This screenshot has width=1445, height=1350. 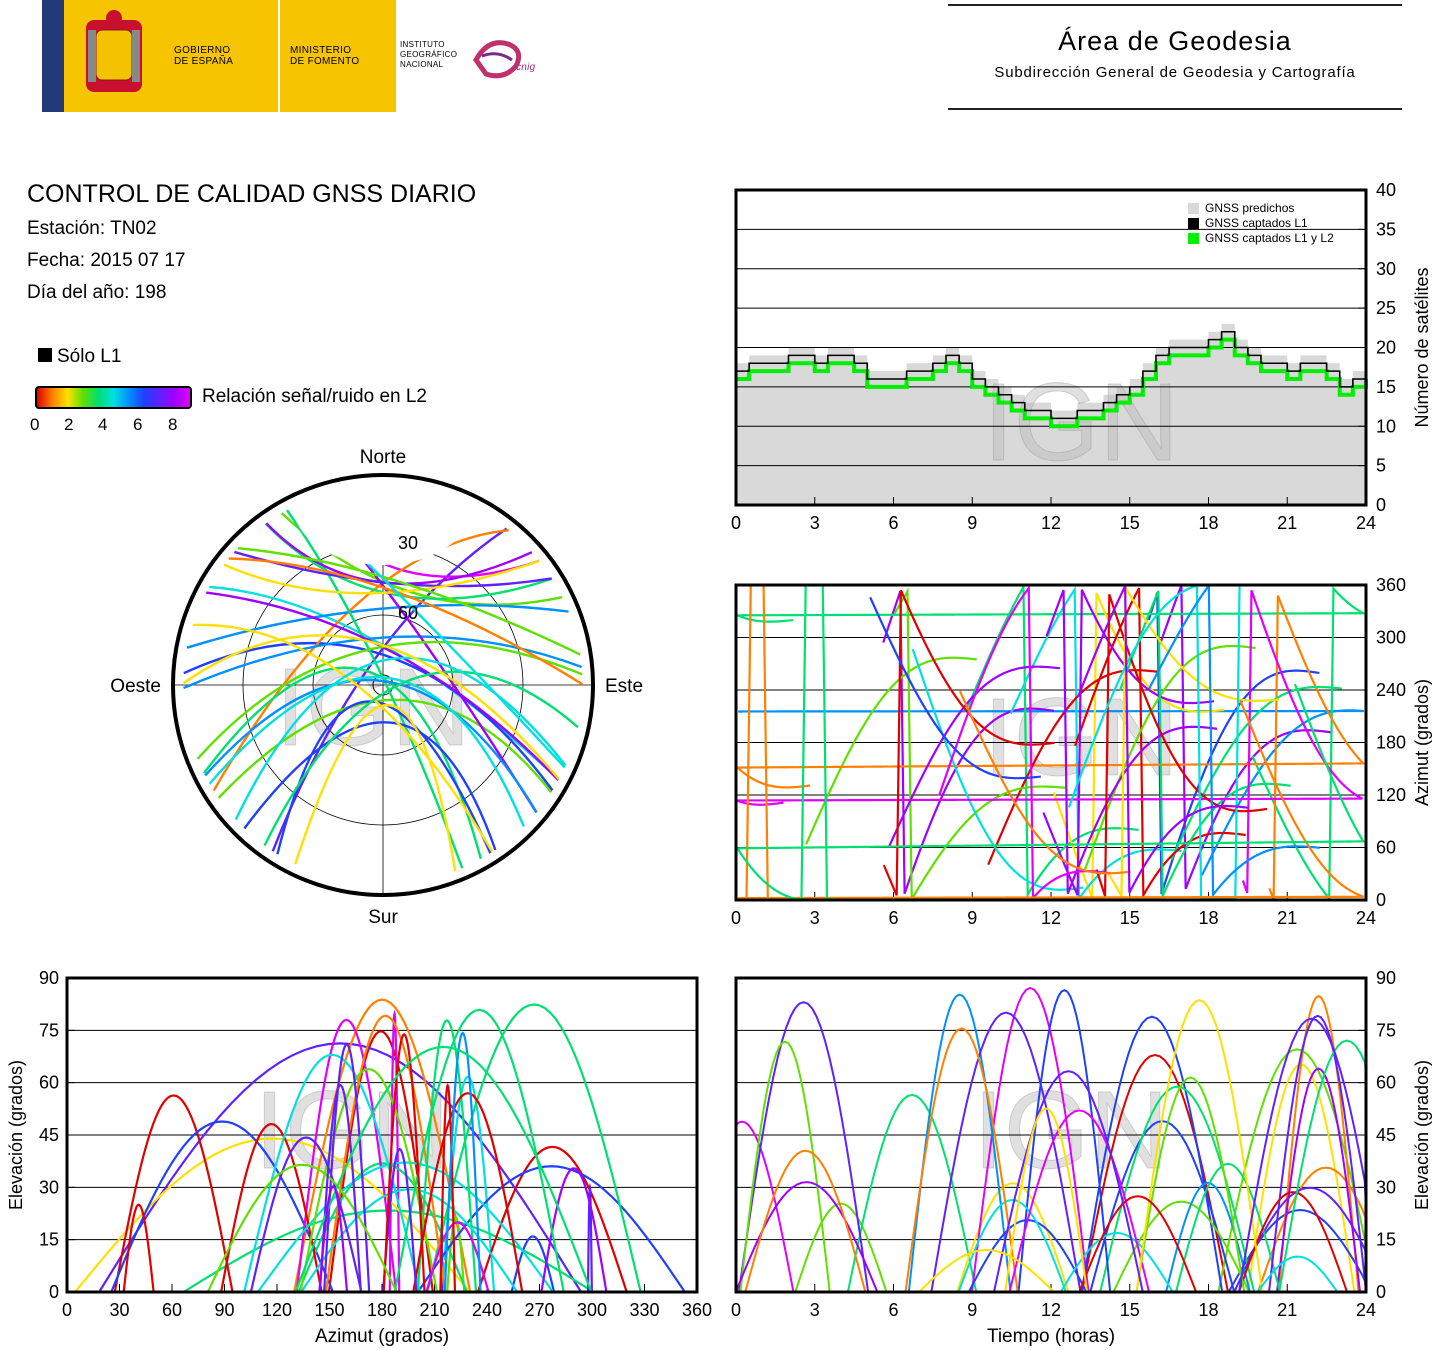 I want to click on x-tick-label: 330, so click(x=644, y=1310).